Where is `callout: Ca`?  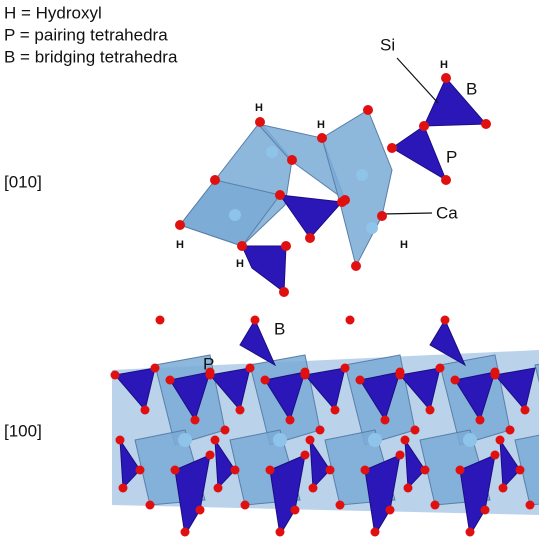 callout: Ca is located at coordinates (447, 212).